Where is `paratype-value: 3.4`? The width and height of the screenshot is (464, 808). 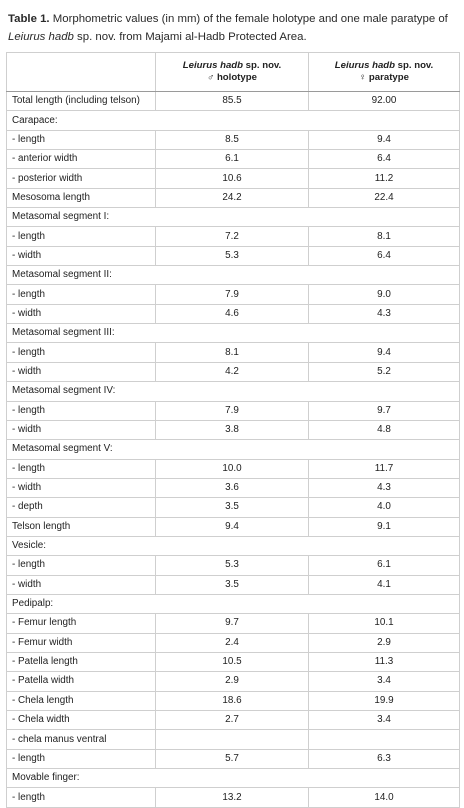
paratype-value: 3.4 is located at coordinates (384, 681).